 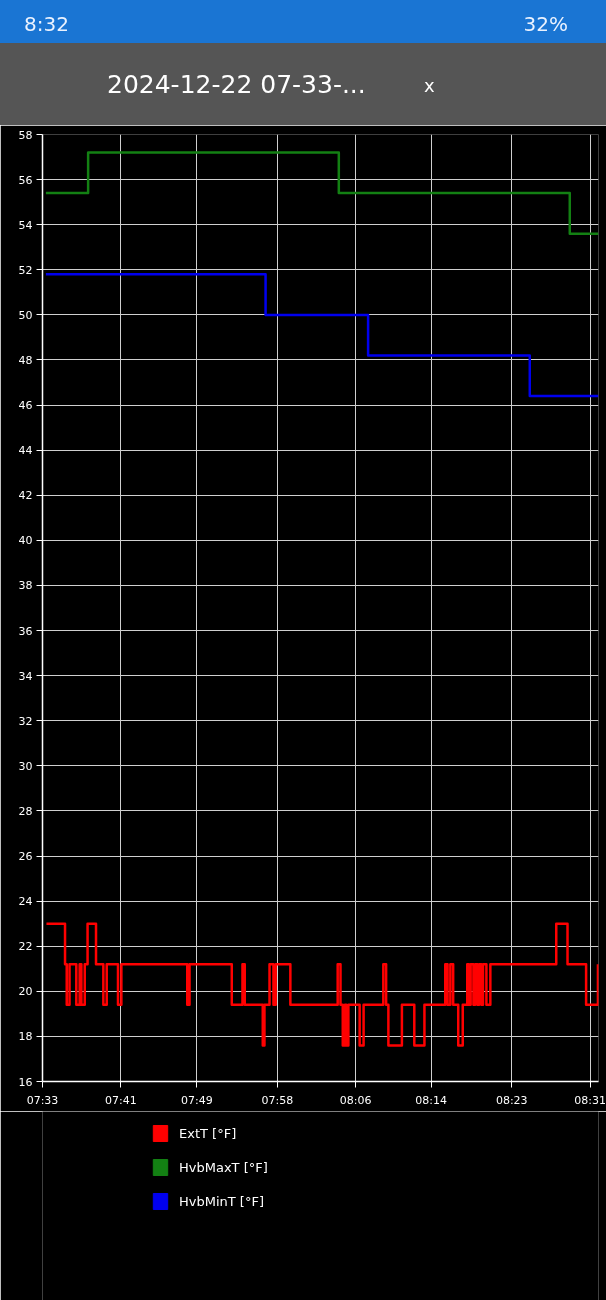 What do you see at coordinates (42, 1100) in the screenshot?
I see `x-tick-label: 07:33` at bounding box center [42, 1100].